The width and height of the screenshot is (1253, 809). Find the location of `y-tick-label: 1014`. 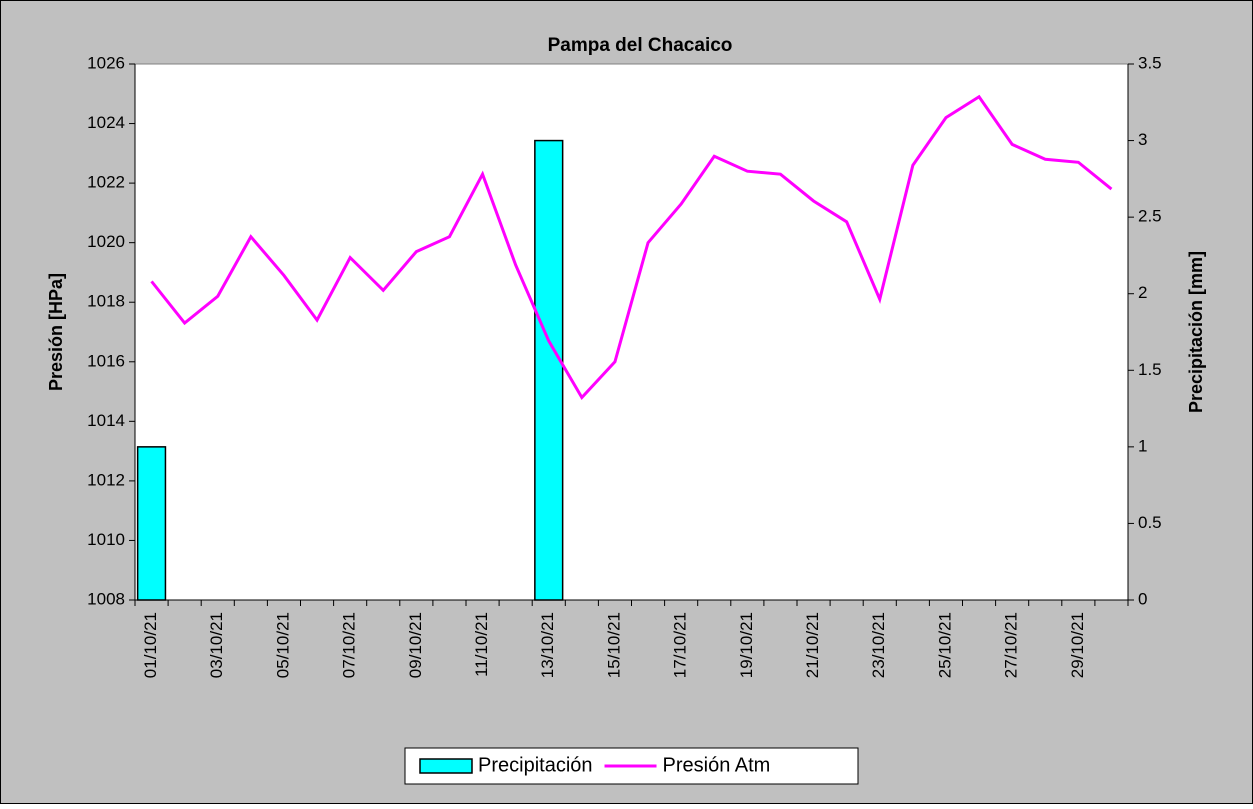

y-tick-label: 1014 is located at coordinates (106, 420).